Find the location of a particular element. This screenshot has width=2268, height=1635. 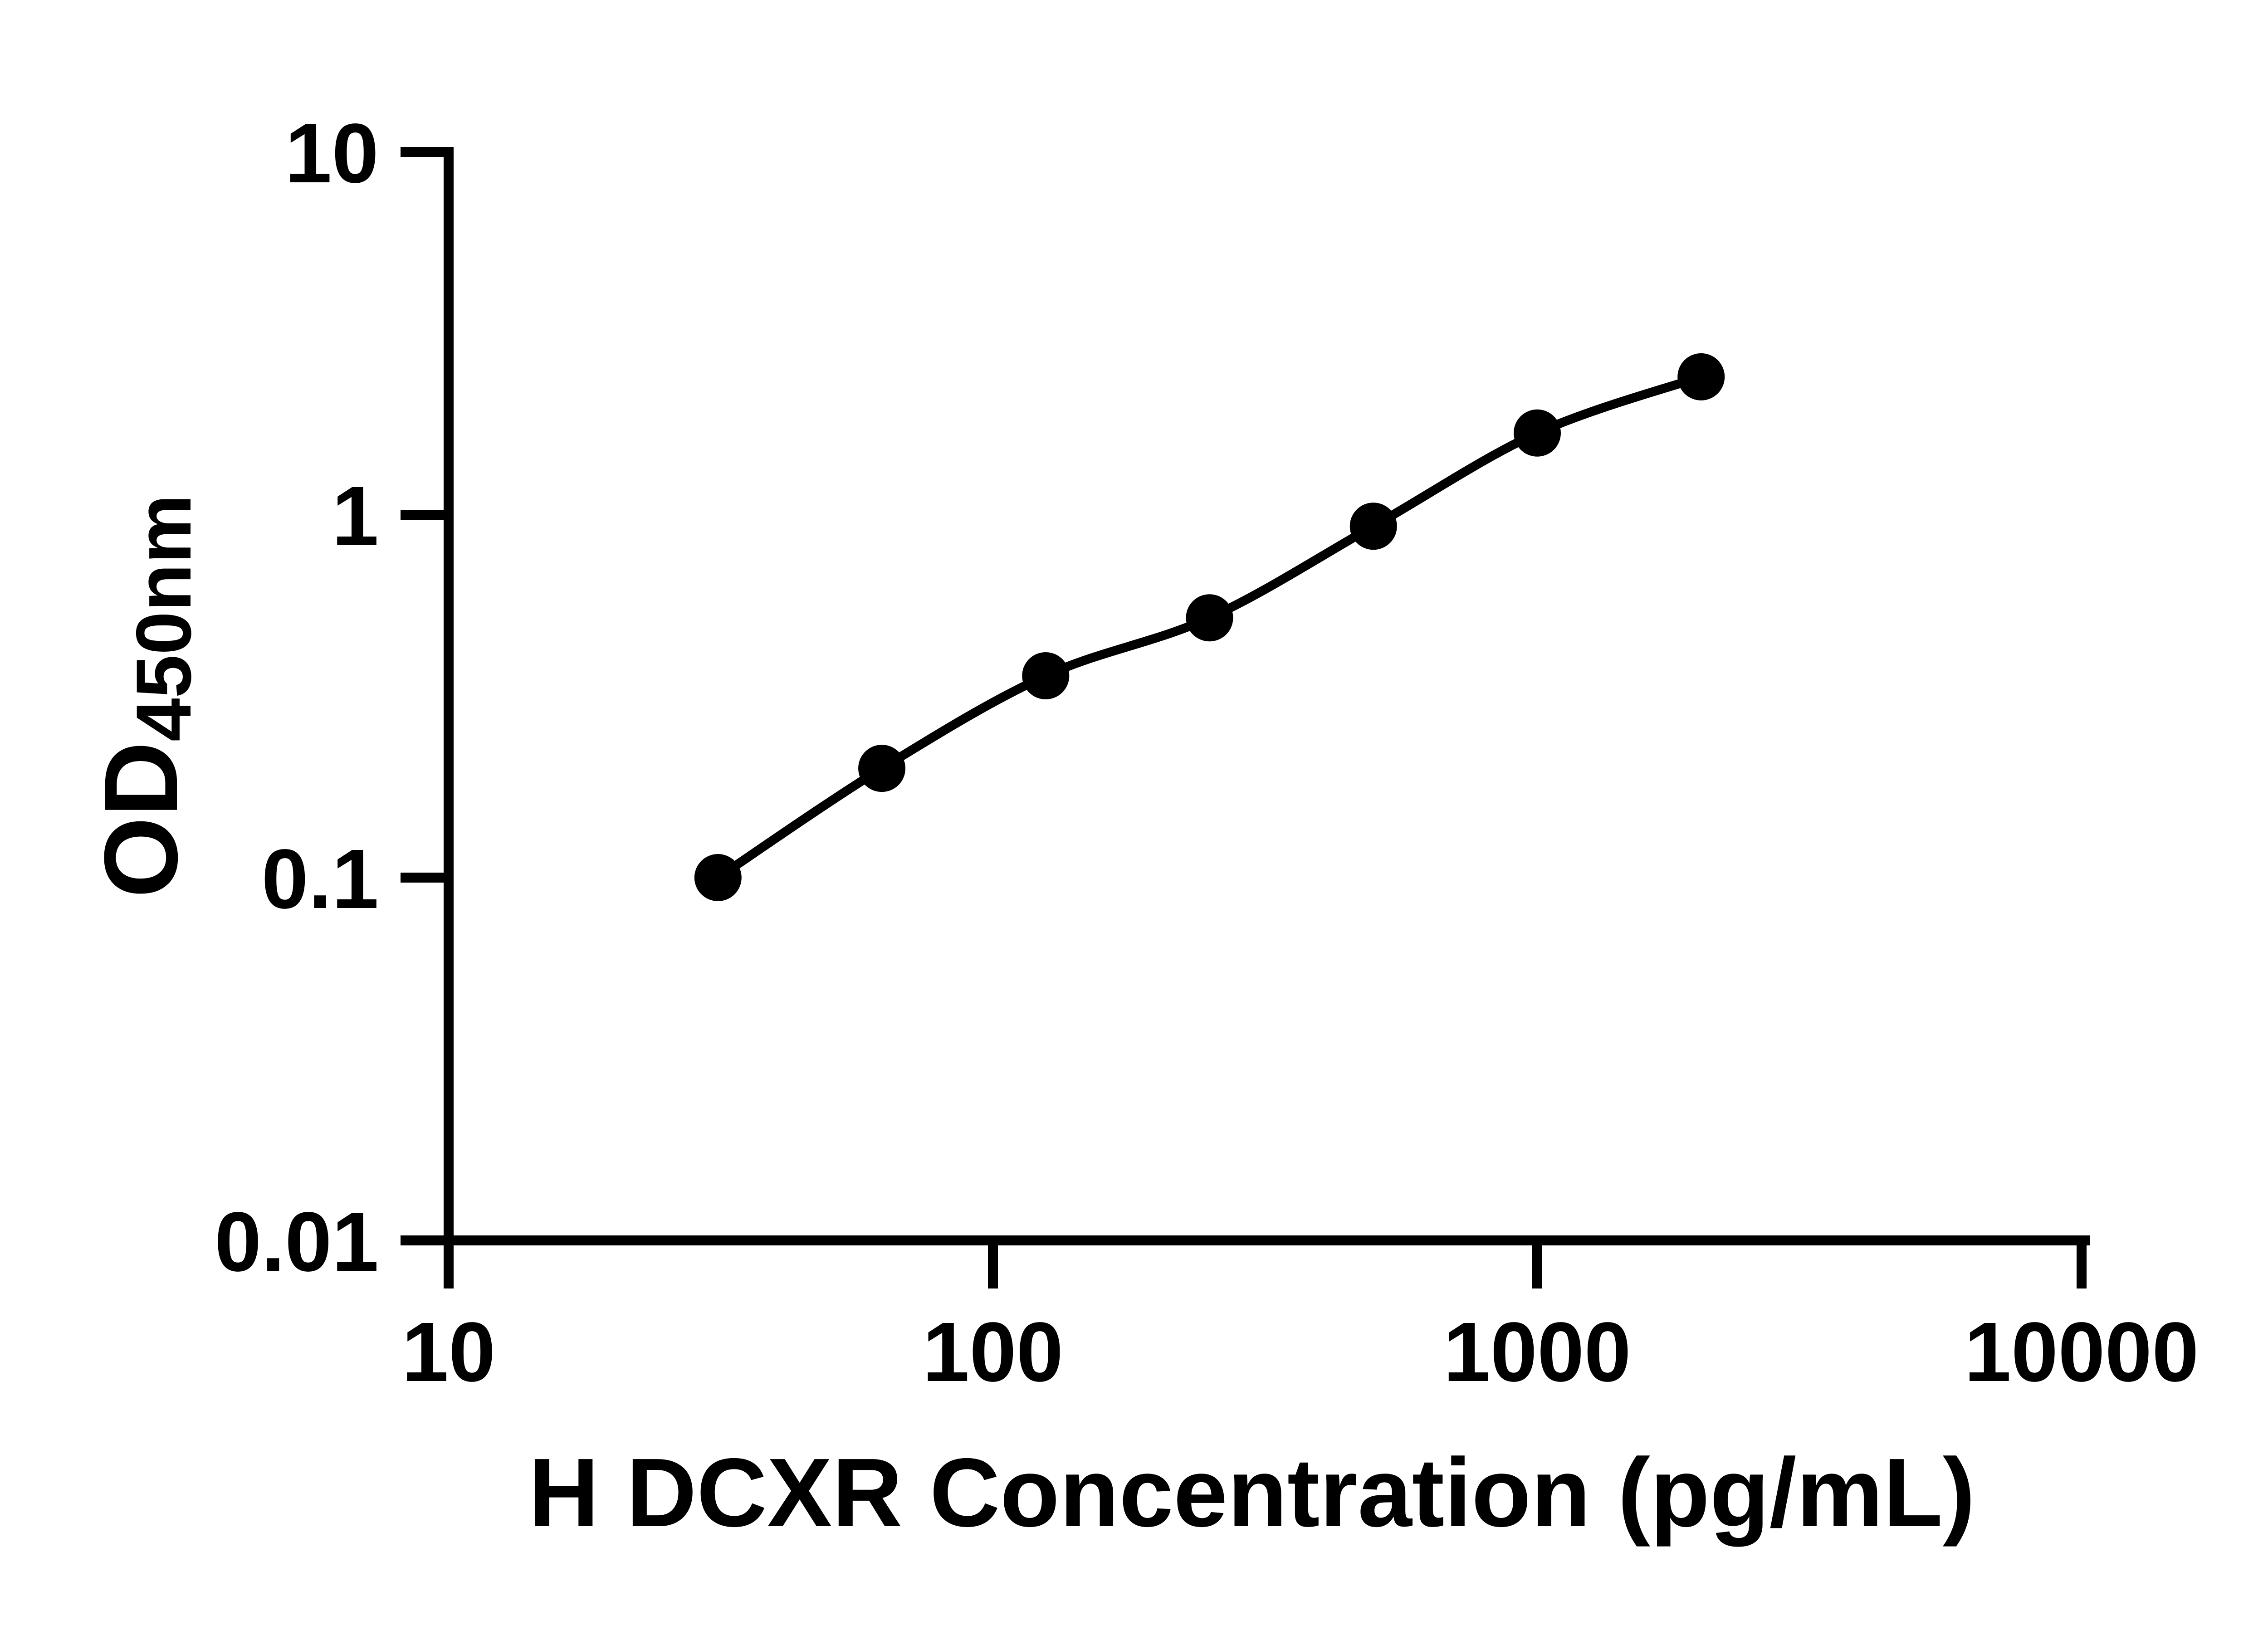

y-axis-tick-labels: 10 1 0.1 0.01 is located at coordinates (297, 698).